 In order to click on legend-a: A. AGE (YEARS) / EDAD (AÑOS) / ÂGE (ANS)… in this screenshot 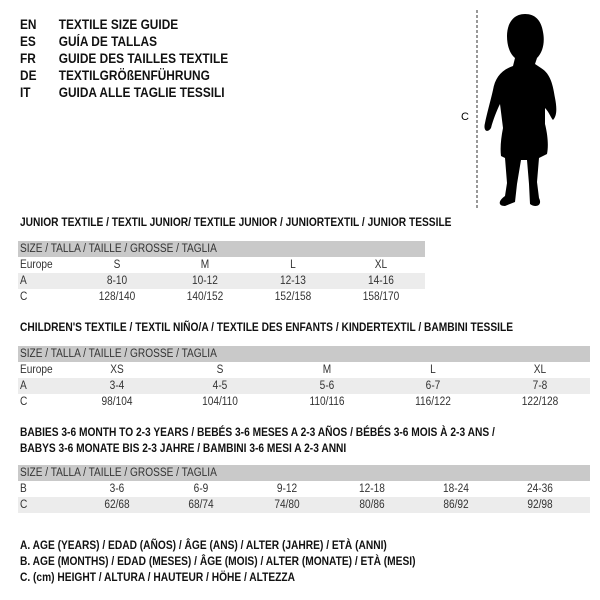, I will do `click(203, 545)`.